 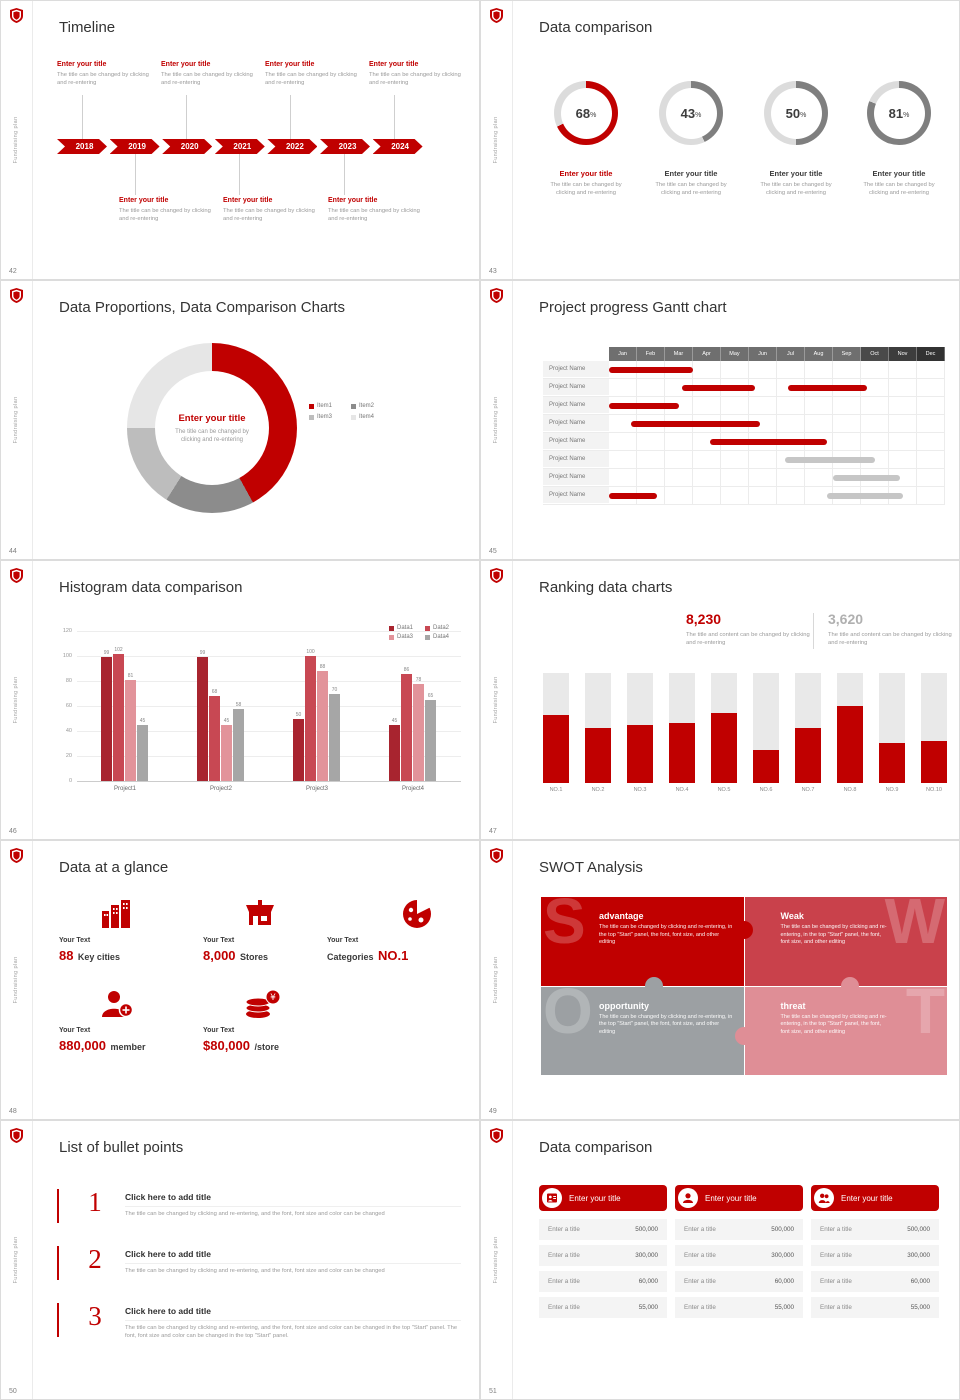 I want to click on y-axis-tick: 0, so click(x=70, y=780).